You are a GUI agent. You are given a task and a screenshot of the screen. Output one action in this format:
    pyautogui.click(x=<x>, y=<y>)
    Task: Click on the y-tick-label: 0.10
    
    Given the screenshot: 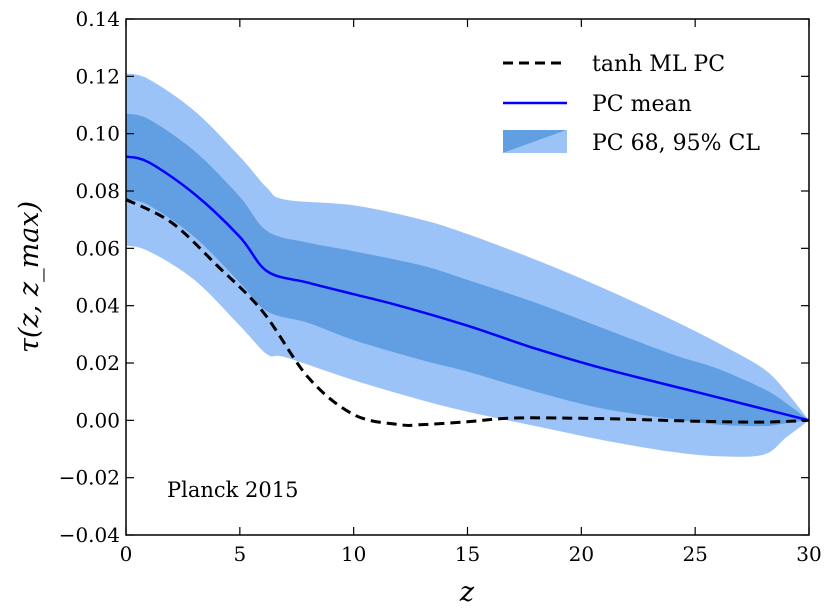 What is the action you would take?
    pyautogui.click(x=97, y=134)
    